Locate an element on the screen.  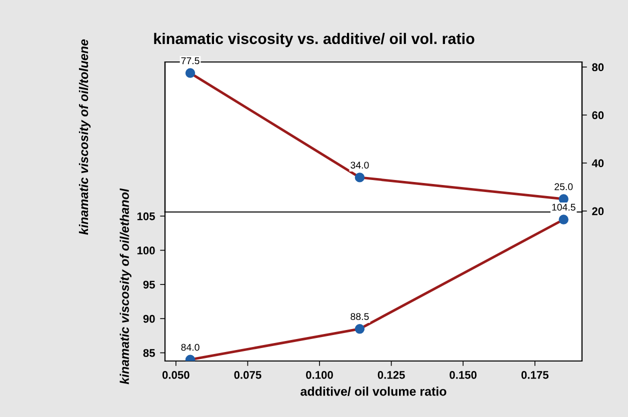
x-tick-label: 0.175 is located at coordinates (534, 375).